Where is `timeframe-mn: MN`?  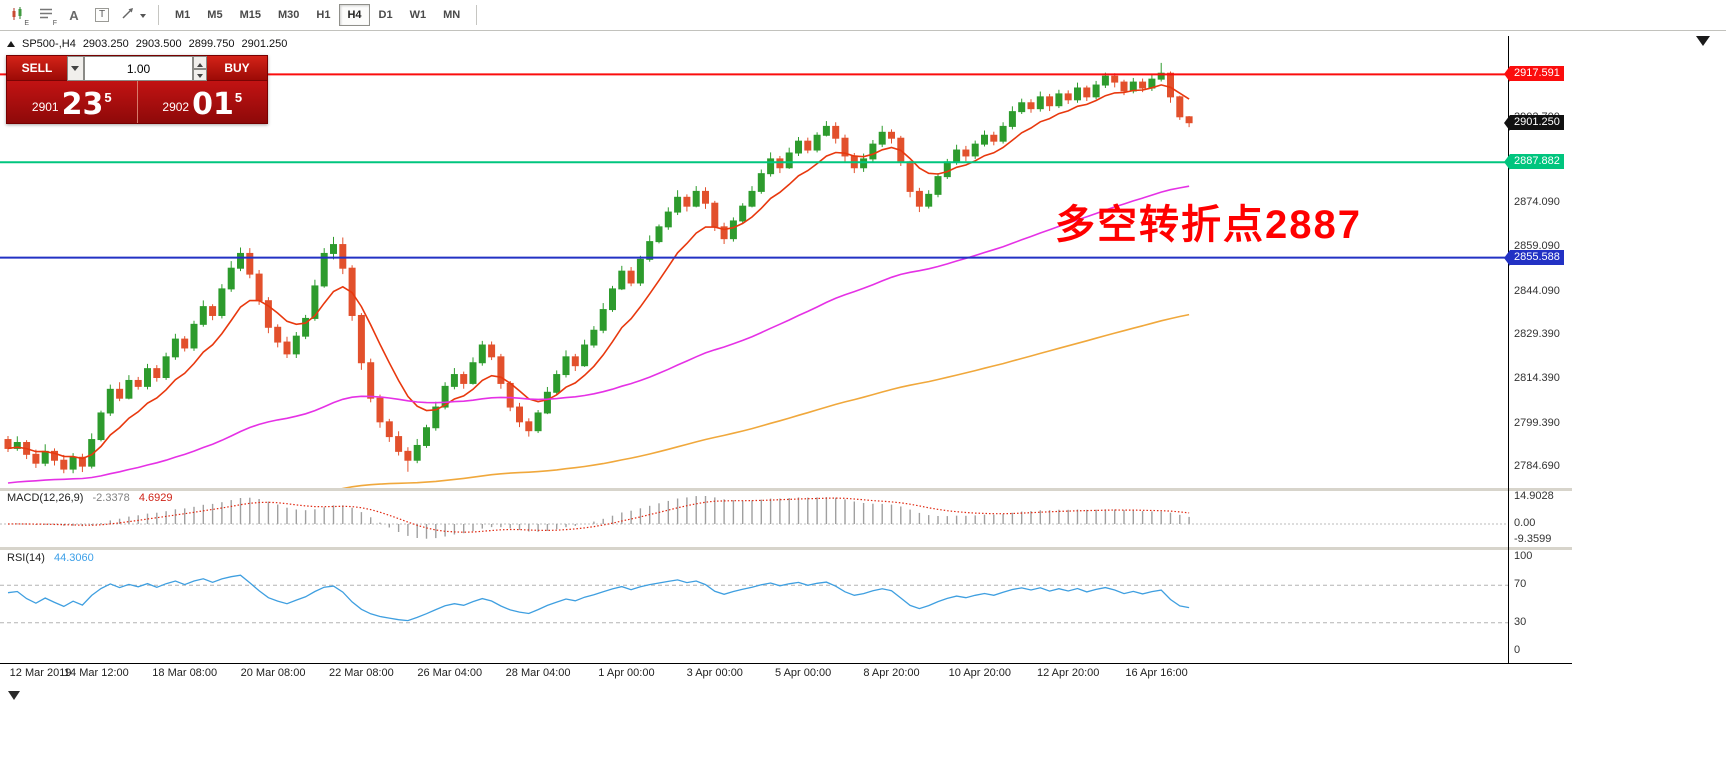
timeframe-mn: MN is located at coordinates (451, 15).